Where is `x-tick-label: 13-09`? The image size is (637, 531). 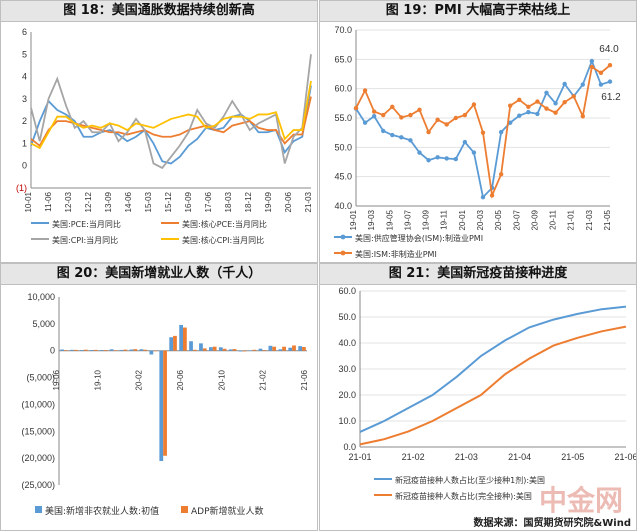
x-tick-label: 13-09 is located at coordinates (108, 201).